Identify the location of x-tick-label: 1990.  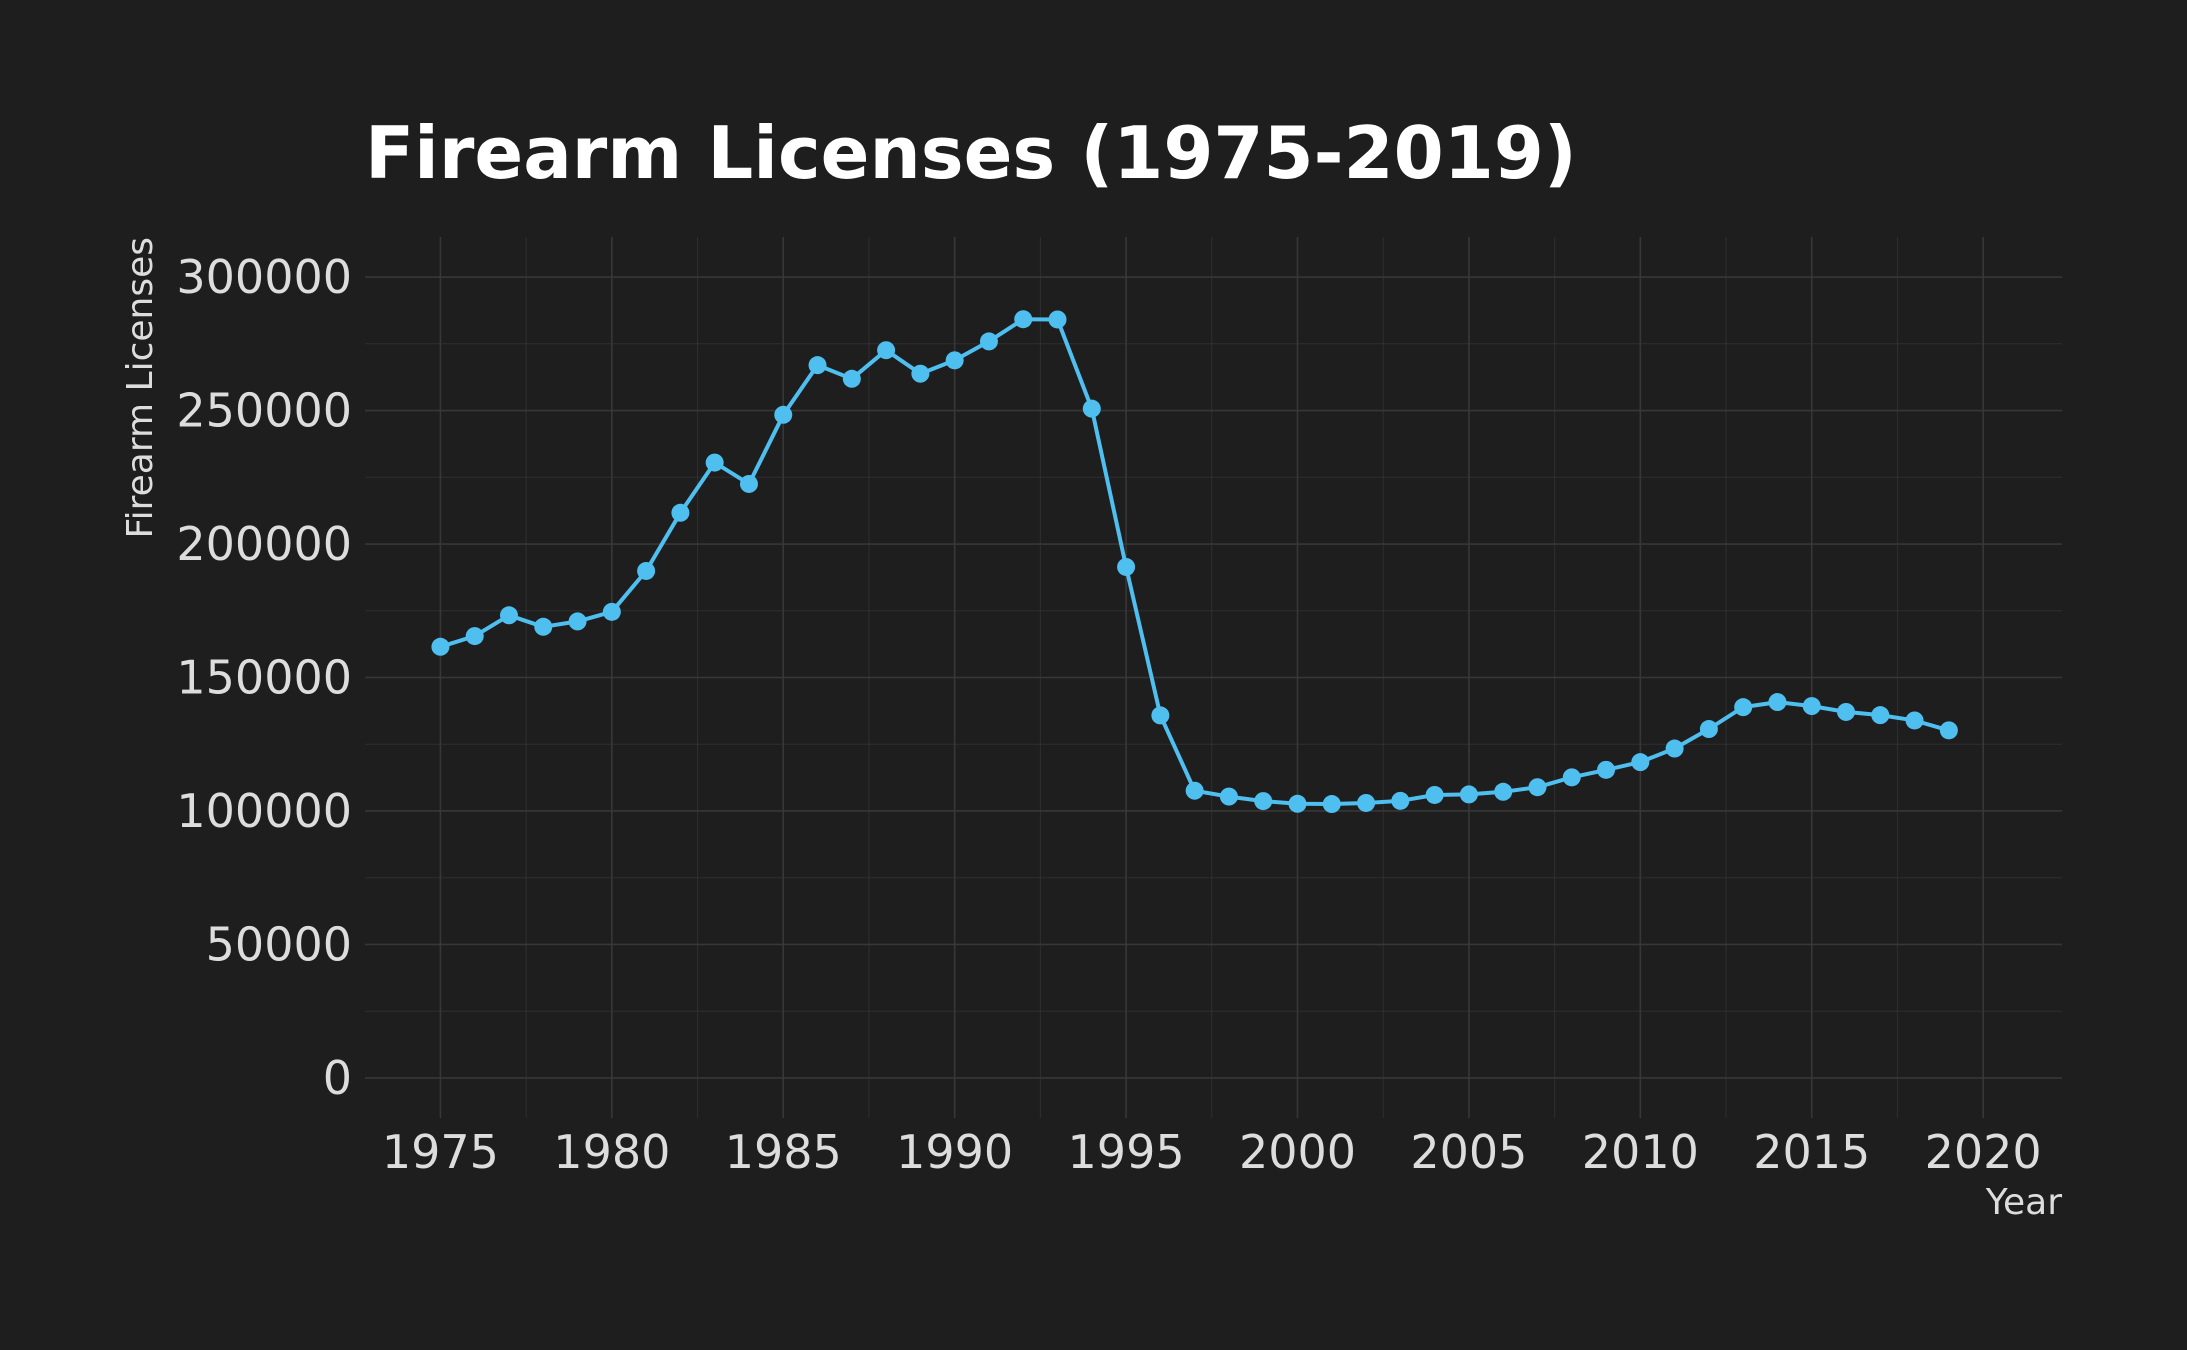
(954, 1152).